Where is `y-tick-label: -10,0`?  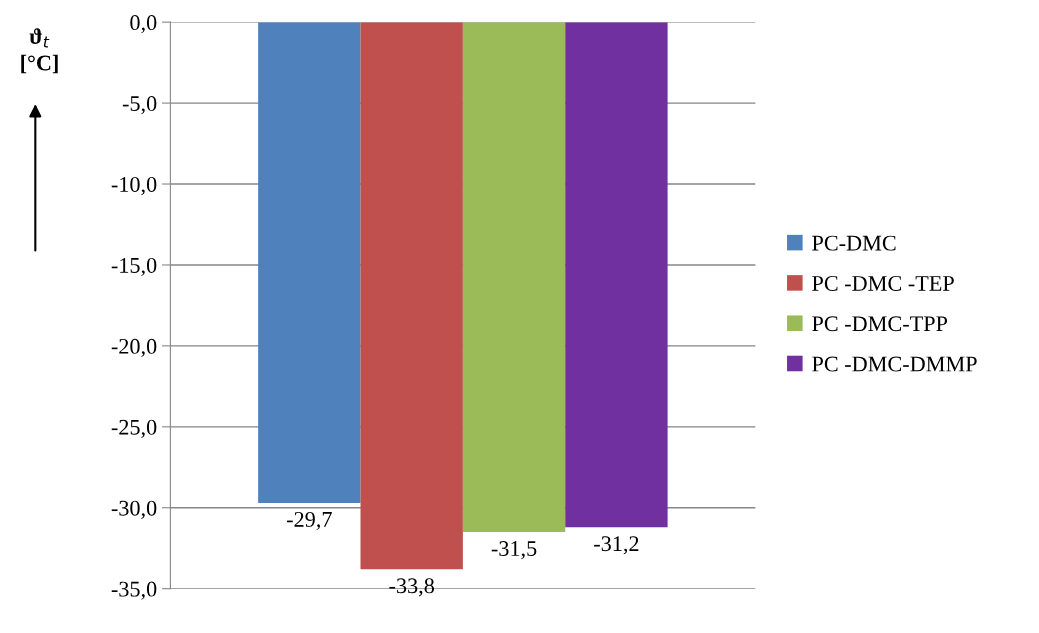 y-tick-label: -10,0 is located at coordinates (134, 186).